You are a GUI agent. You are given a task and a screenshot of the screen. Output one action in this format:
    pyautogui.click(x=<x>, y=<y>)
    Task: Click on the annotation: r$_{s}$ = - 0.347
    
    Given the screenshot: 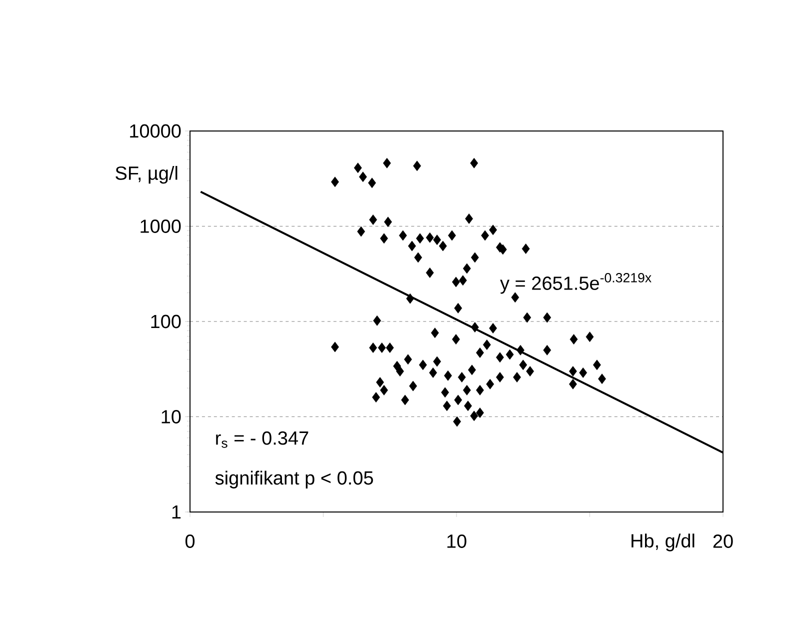 What is the action you would take?
    pyautogui.click(x=262, y=439)
    